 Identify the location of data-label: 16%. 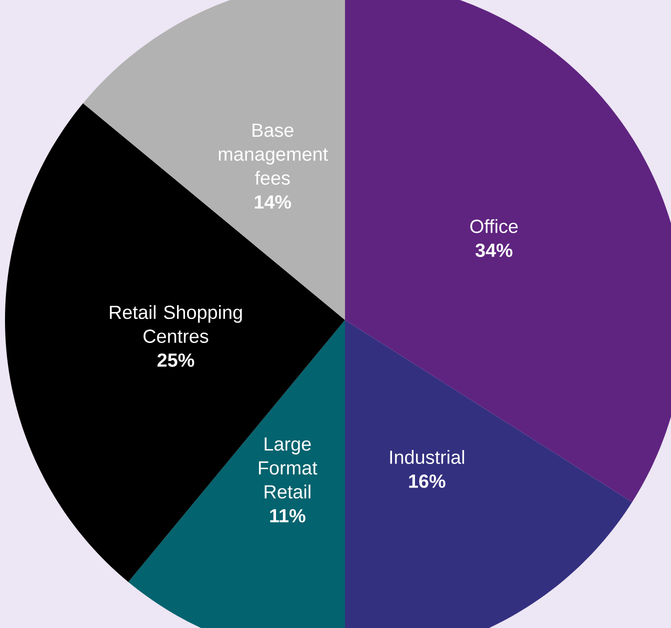
(427, 481).